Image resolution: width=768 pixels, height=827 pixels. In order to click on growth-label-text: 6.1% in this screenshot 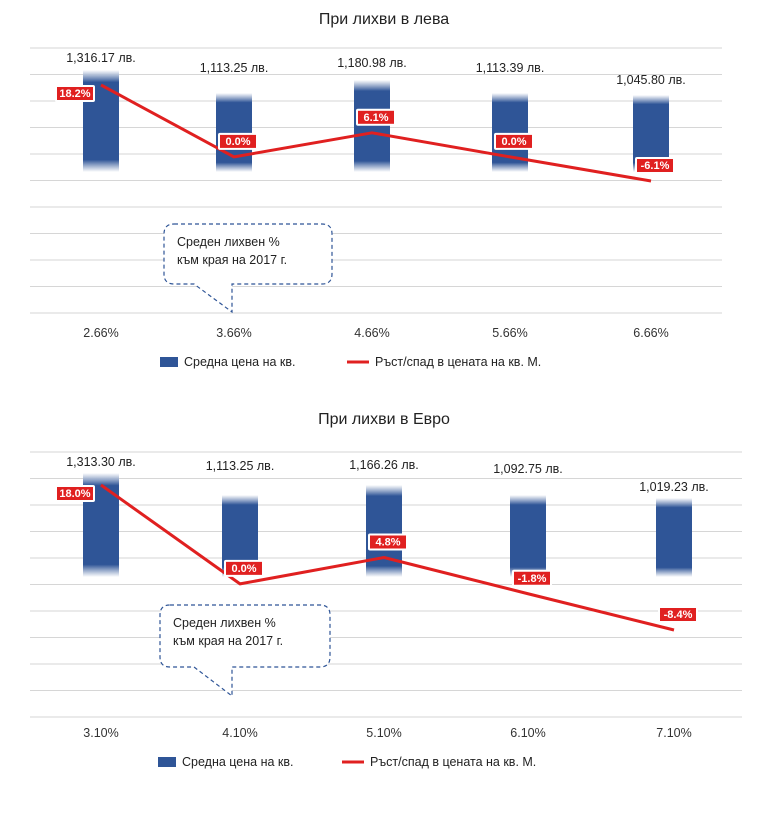, I will do `click(375, 118)`.